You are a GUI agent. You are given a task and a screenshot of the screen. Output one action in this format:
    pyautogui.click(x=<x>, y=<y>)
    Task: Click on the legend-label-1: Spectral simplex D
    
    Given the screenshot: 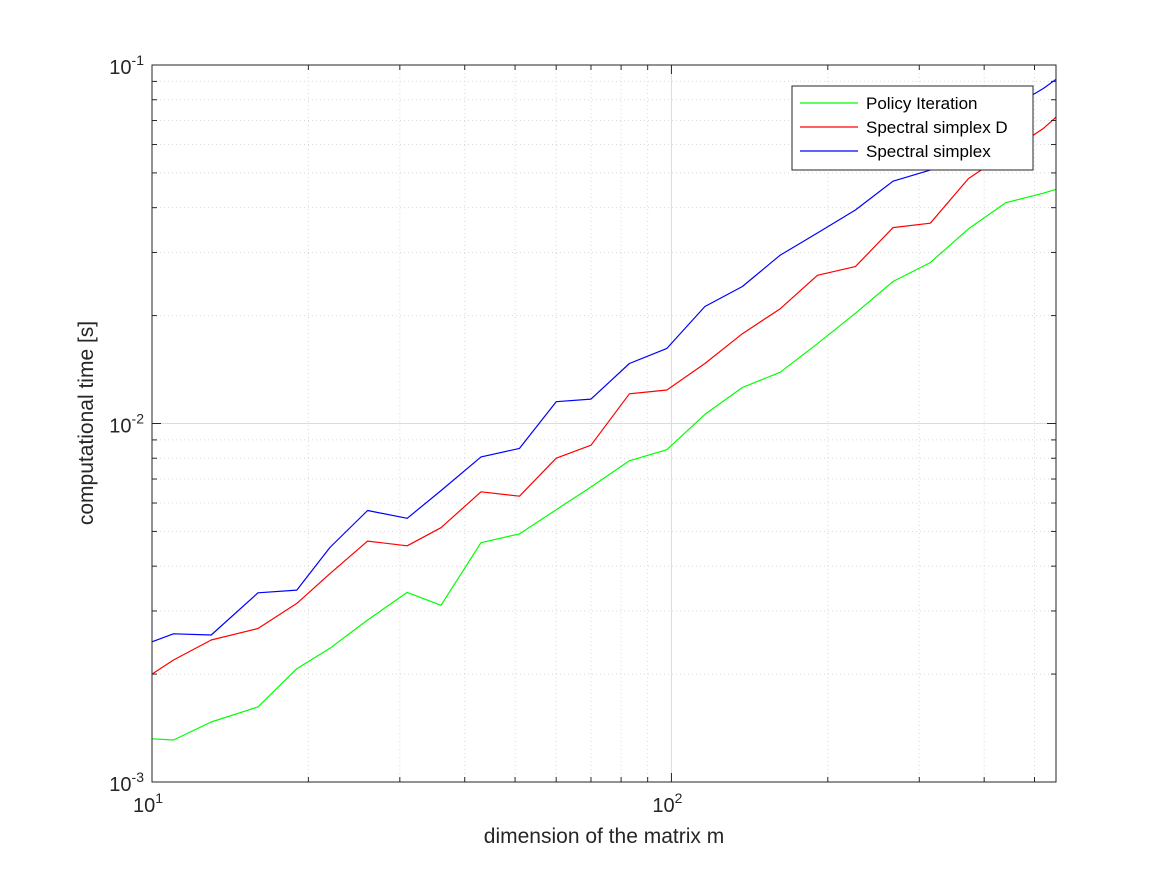 What is the action you would take?
    pyautogui.click(x=937, y=127)
    